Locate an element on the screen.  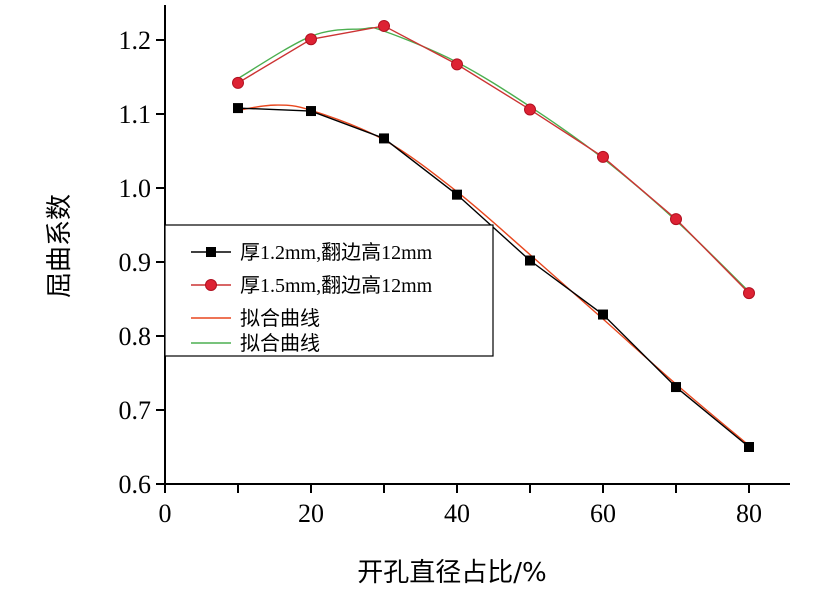
y-tick-label: 0.7 is located at coordinates (135, 410).